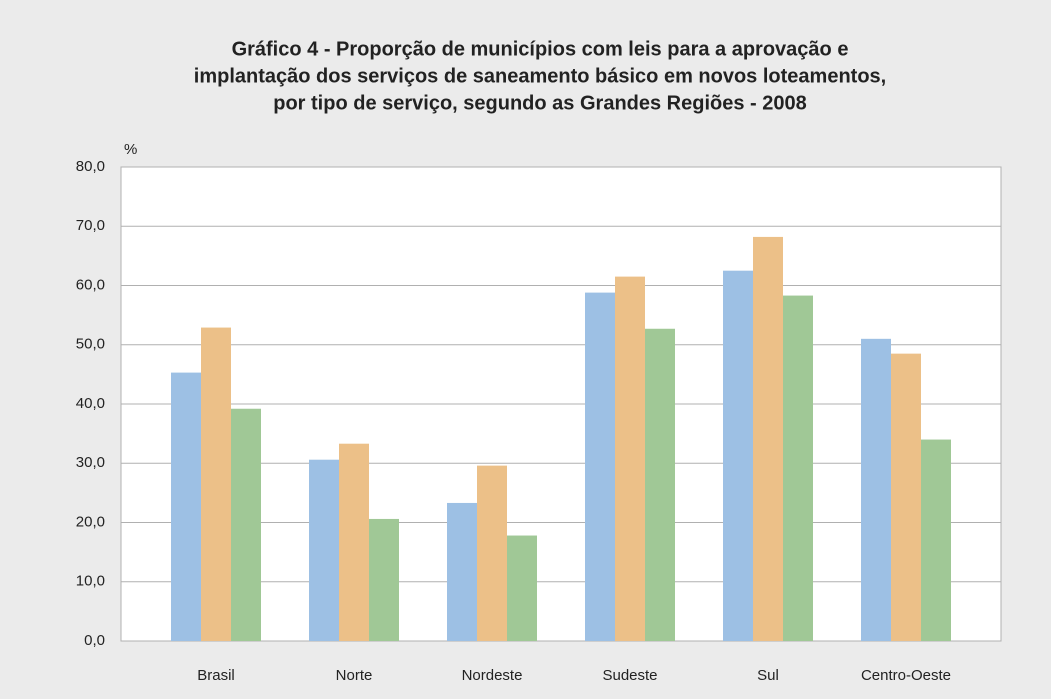 The width and height of the screenshot is (1051, 699). What do you see at coordinates (768, 675) in the screenshot?
I see `x-tick-label: Sul` at bounding box center [768, 675].